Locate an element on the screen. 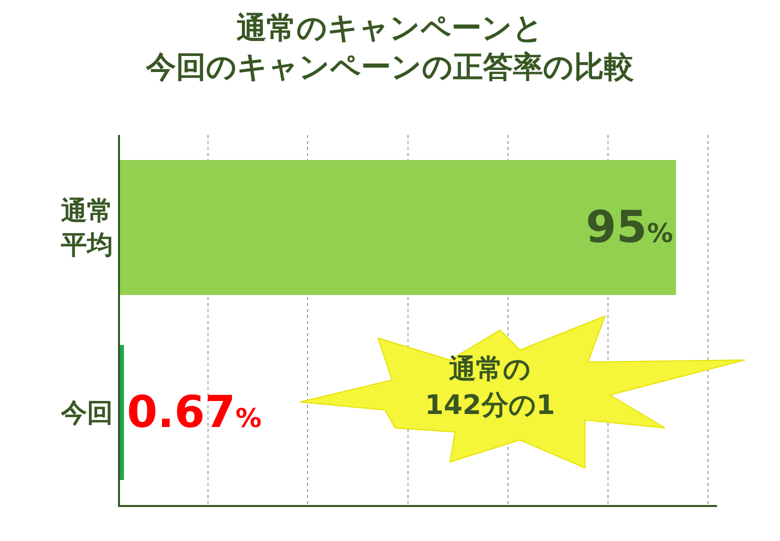 The height and width of the screenshot is (541, 780). y-tick-label: 通常平均 is located at coordinates (86, 228).